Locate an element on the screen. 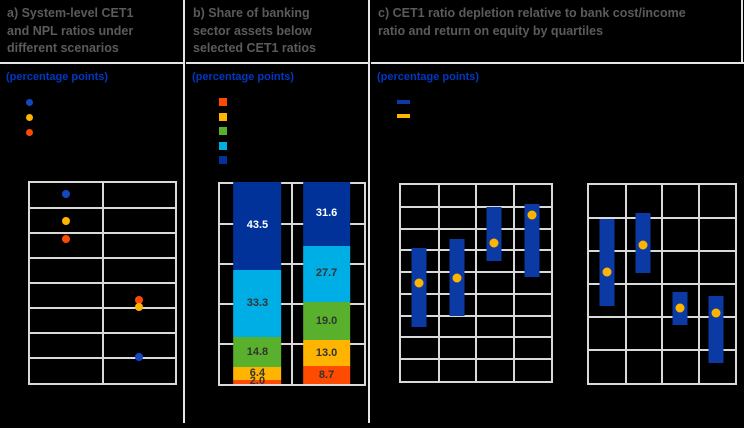 This screenshot has height=428, width=744. legend-square-light-blue-icon is located at coordinates (223, 145).